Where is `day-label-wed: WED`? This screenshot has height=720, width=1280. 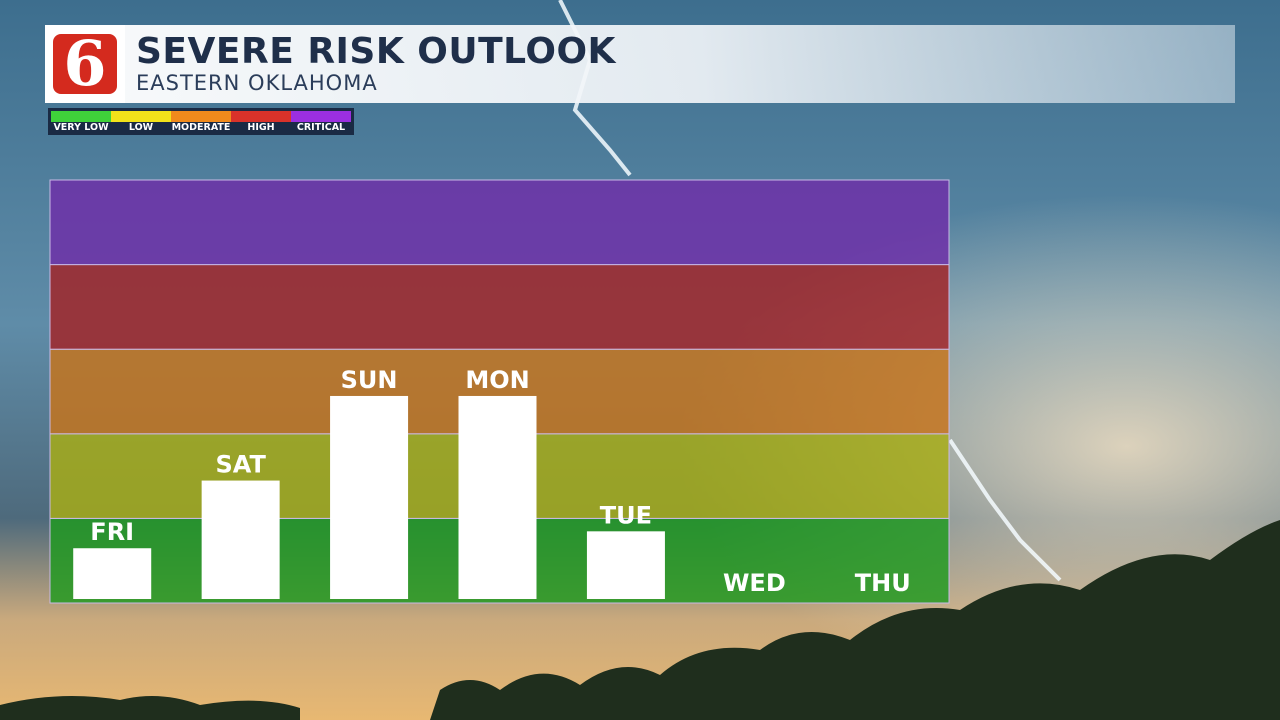
day-label-wed: WED is located at coordinates (754, 583).